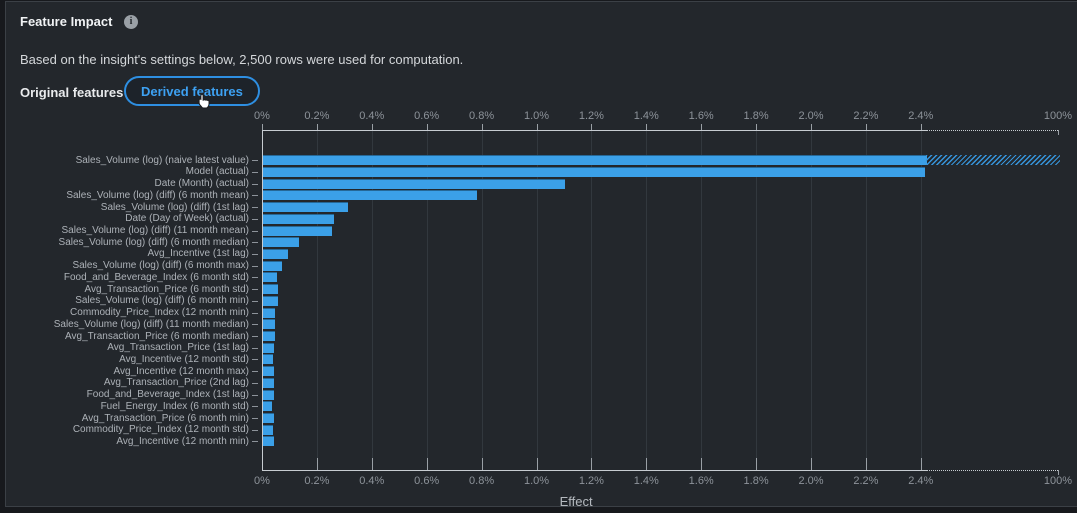 This screenshot has height=513, width=1077. Describe the element at coordinates (72, 92) in the screenshot. I see `tab-original-features: Original features` at that location.